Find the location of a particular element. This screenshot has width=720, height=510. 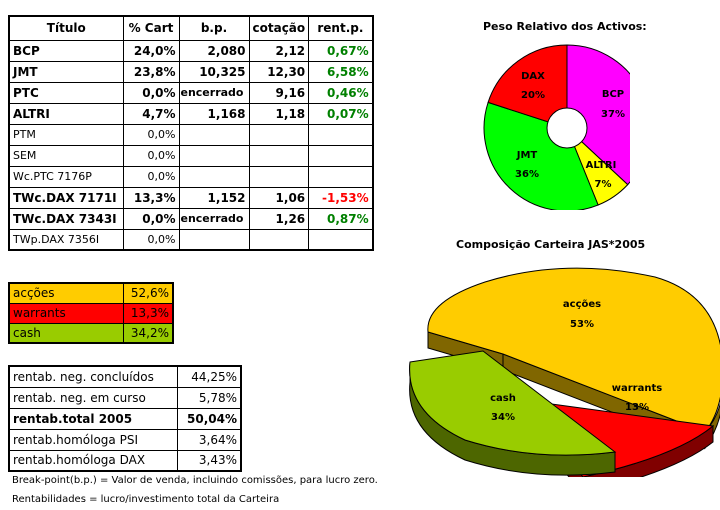

allocation-label: cash is located at coordinates (66, 333).